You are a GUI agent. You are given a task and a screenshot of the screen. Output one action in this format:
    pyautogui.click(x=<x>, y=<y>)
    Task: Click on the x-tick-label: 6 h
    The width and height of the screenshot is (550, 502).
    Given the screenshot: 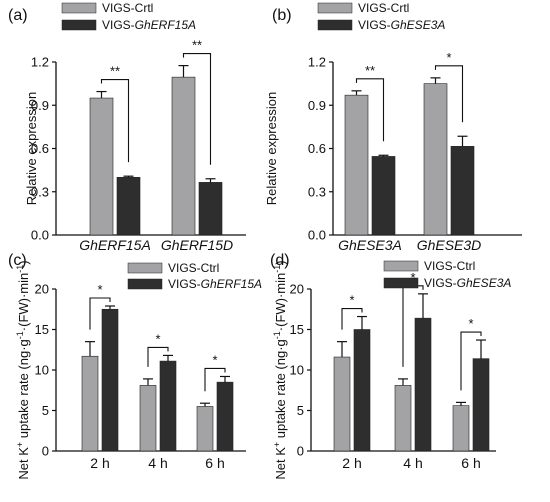 What is the action you would take?
    pyautogui.click(x=214, y=463)
    